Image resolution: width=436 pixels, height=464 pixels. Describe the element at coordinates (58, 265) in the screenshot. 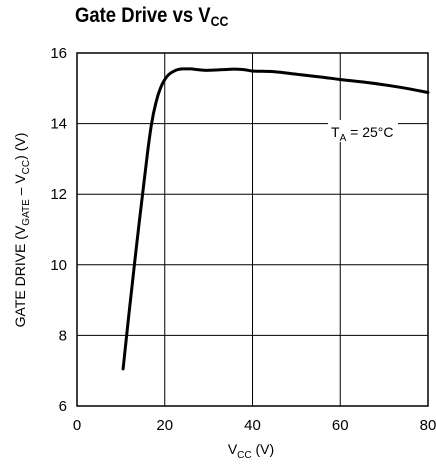

I see `y-tick-label: 10` at that location.